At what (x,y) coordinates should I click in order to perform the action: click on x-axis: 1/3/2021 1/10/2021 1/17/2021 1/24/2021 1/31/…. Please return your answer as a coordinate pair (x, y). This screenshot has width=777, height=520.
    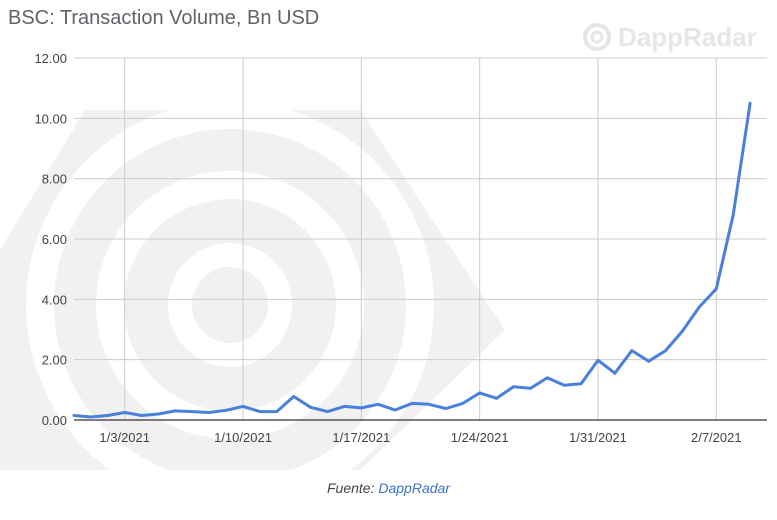
    Looking at the image, I should click on (420, 437).